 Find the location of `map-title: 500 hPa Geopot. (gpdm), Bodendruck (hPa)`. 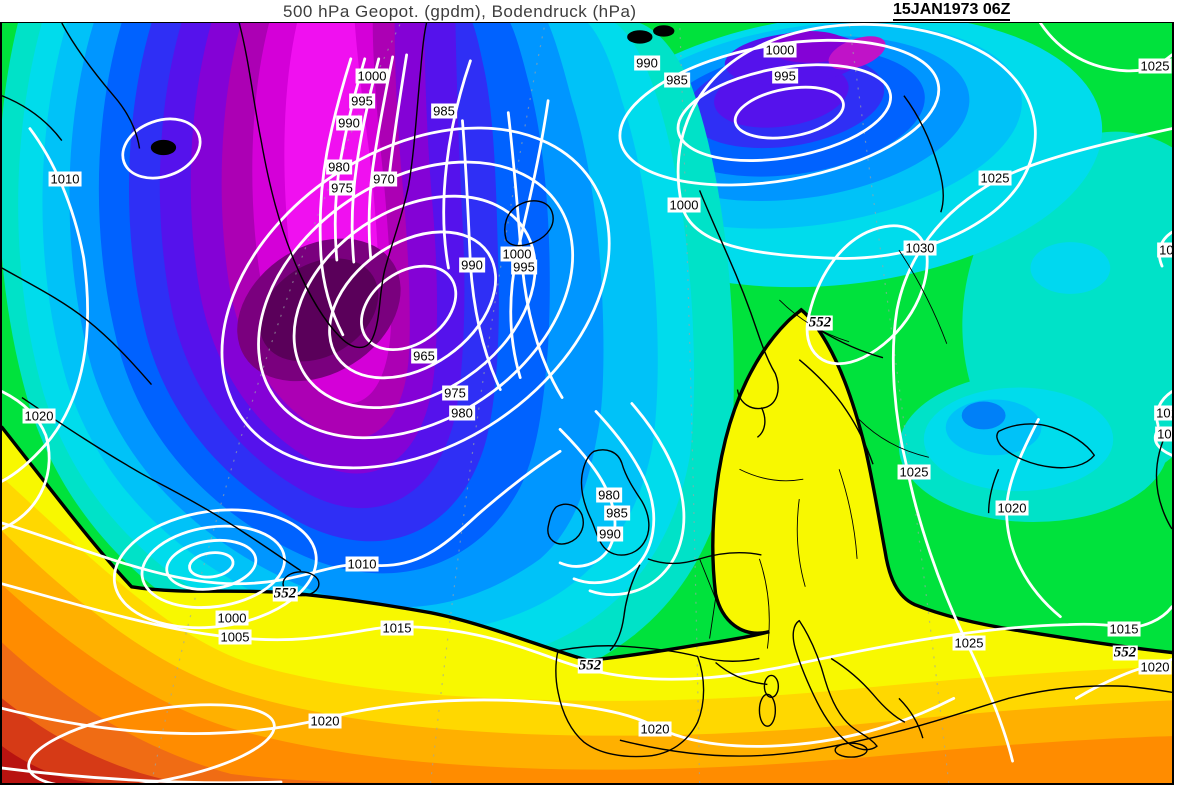

map-title: 500 hPa Geopot. (gpdm), Bodendruck (hPa) is located at coordinates (460, 11).